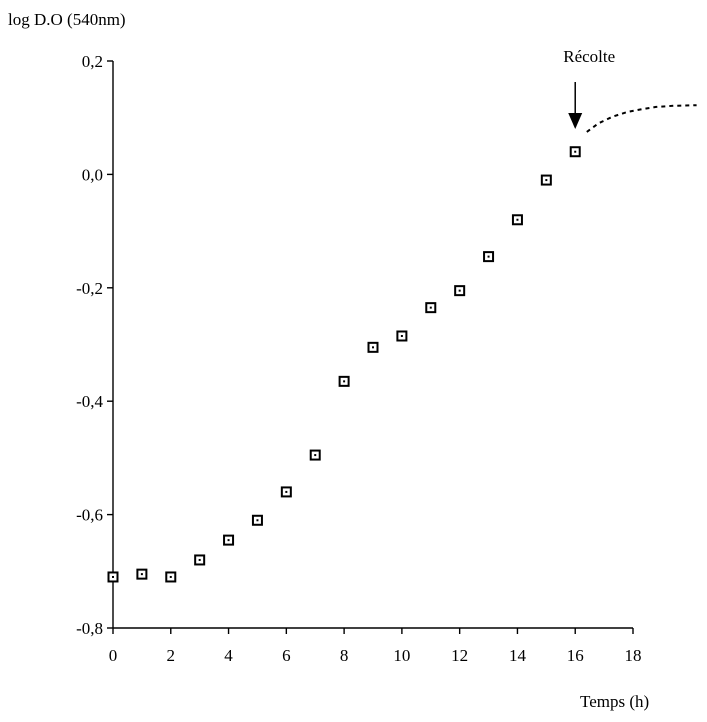 The height and width of the screenshot is (722, 707). I want to click on x-tick-label: 6, so click(286, 655).